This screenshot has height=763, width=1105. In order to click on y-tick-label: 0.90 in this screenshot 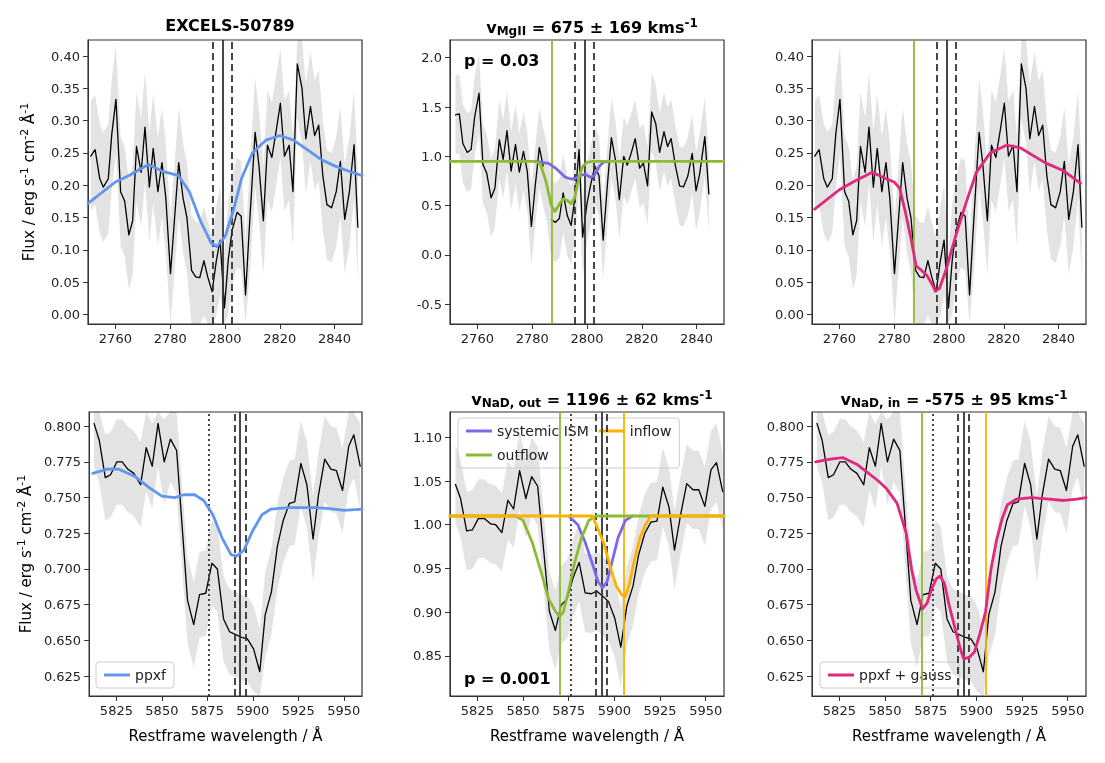, I will do `click(427, 612)`.